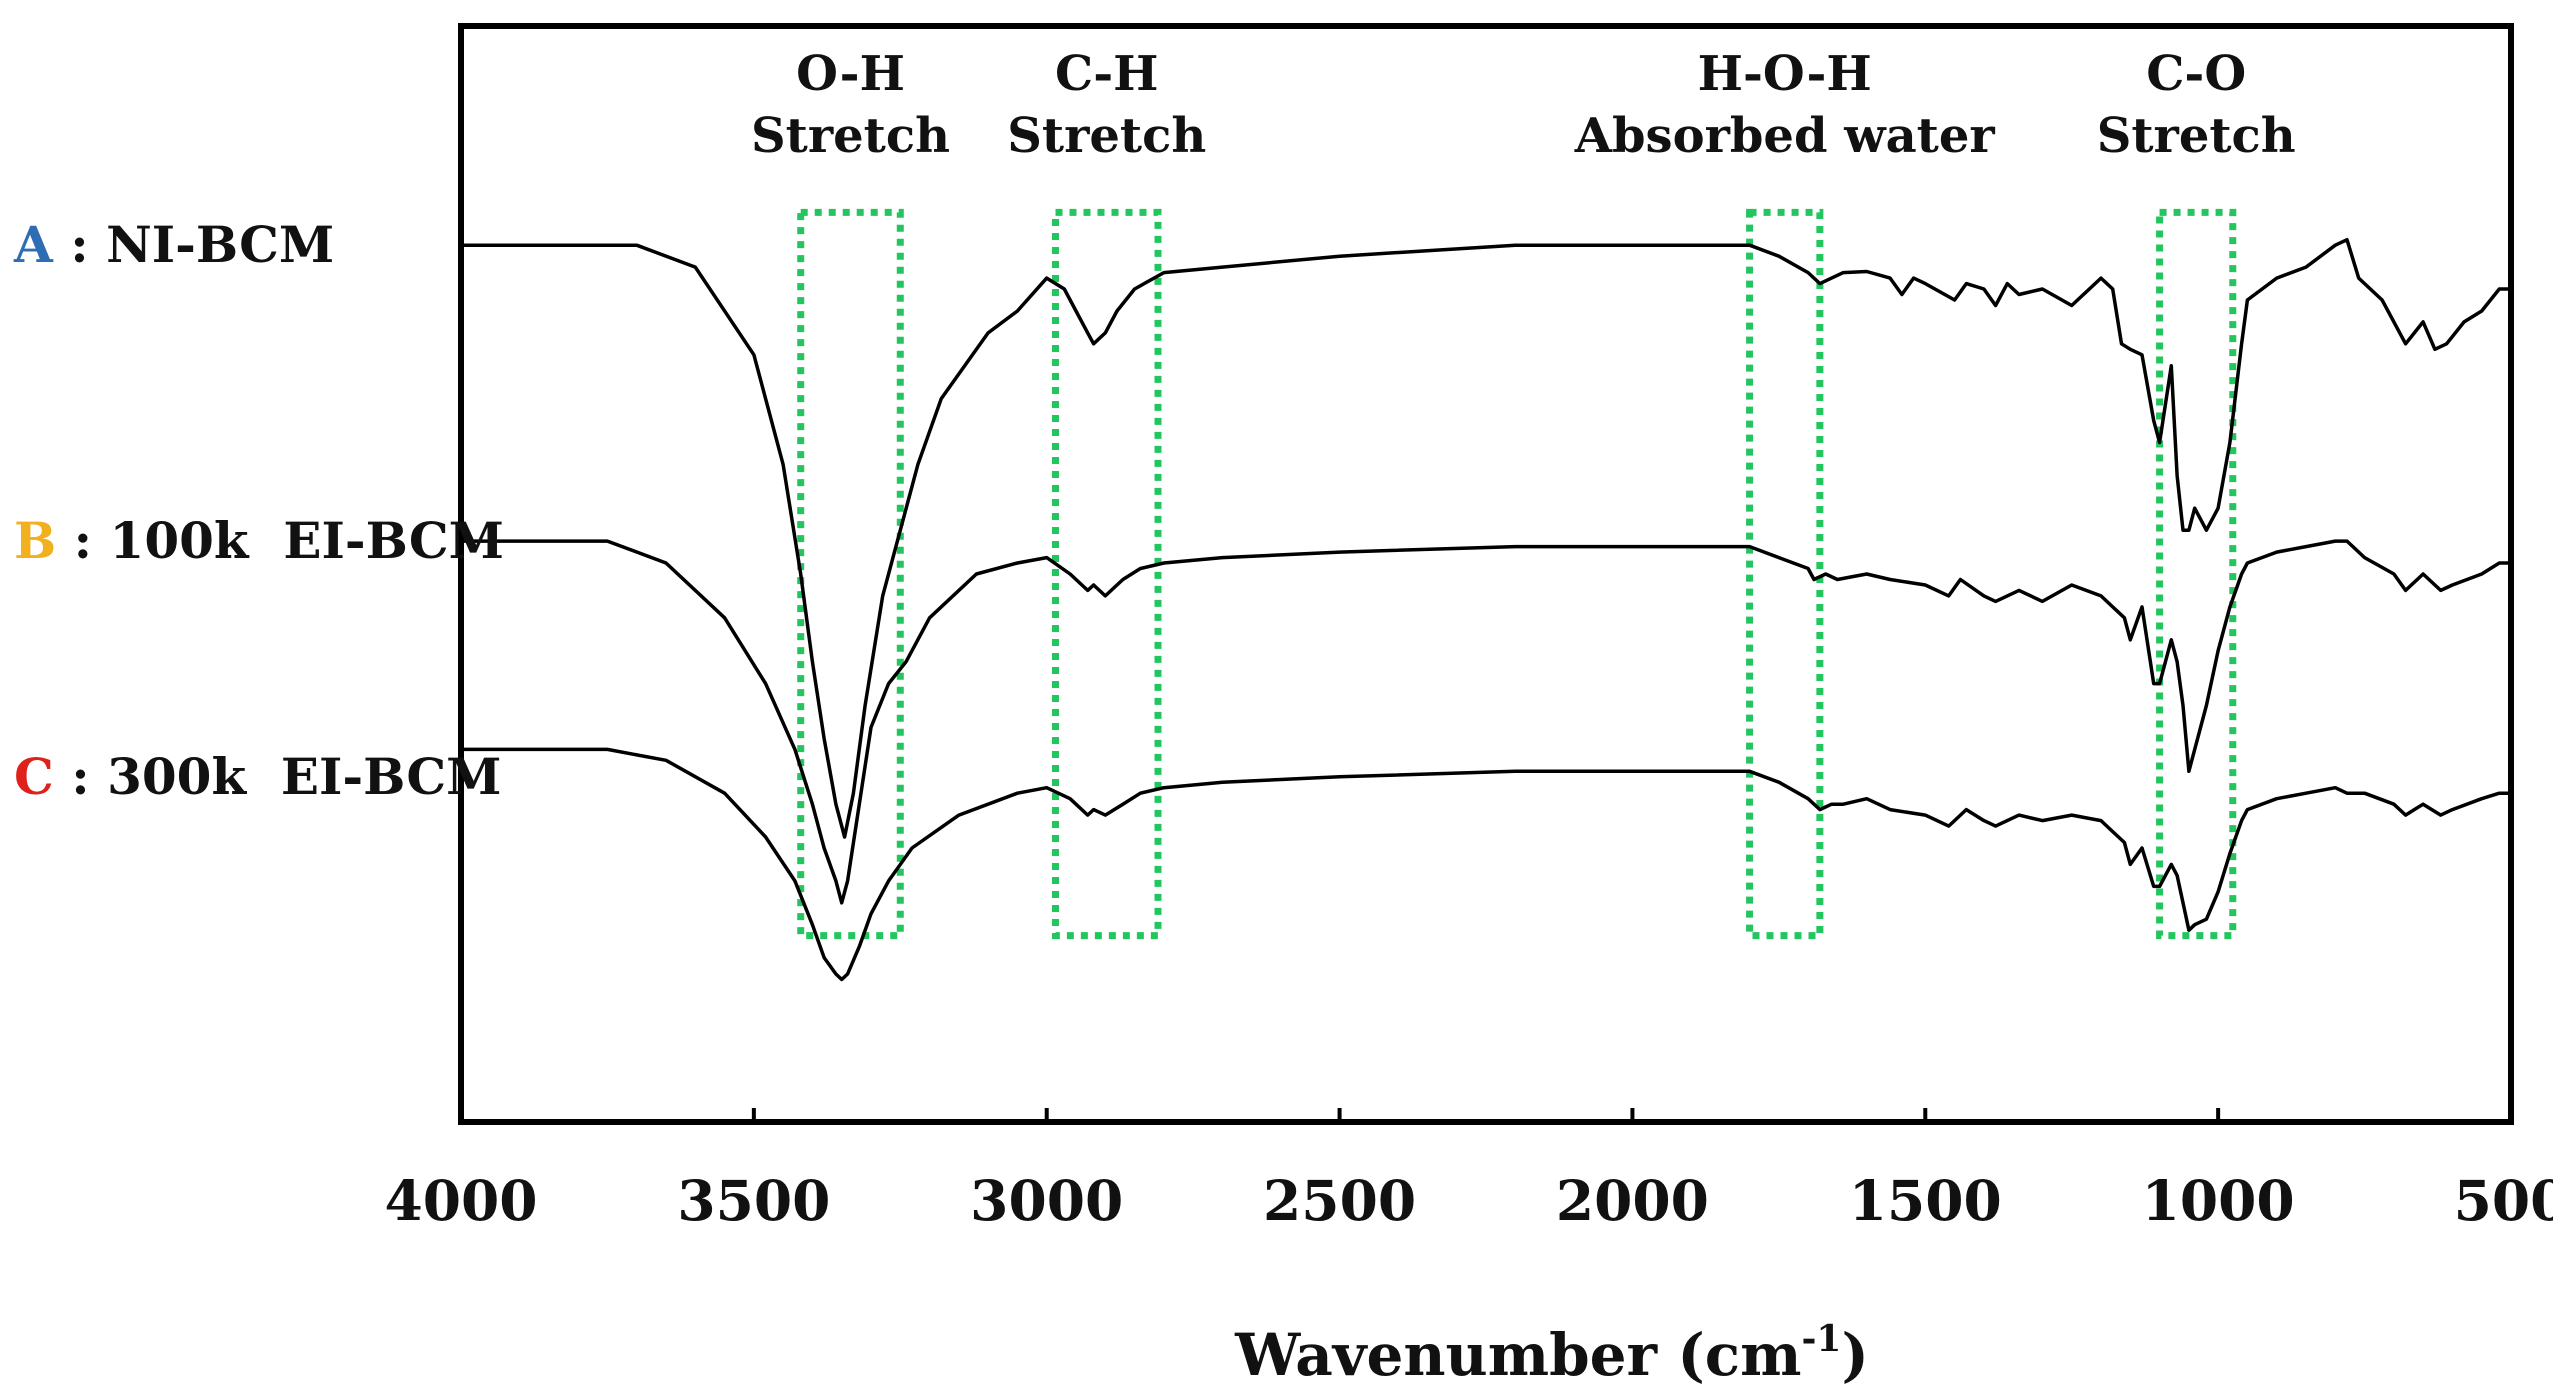 Image resolution: width=2553 pixels, height=1397 pixels. Describe the element at coordinates (1821, 1339) in the screenshot. I see `x-axis-unit-exp: -1` at that location.